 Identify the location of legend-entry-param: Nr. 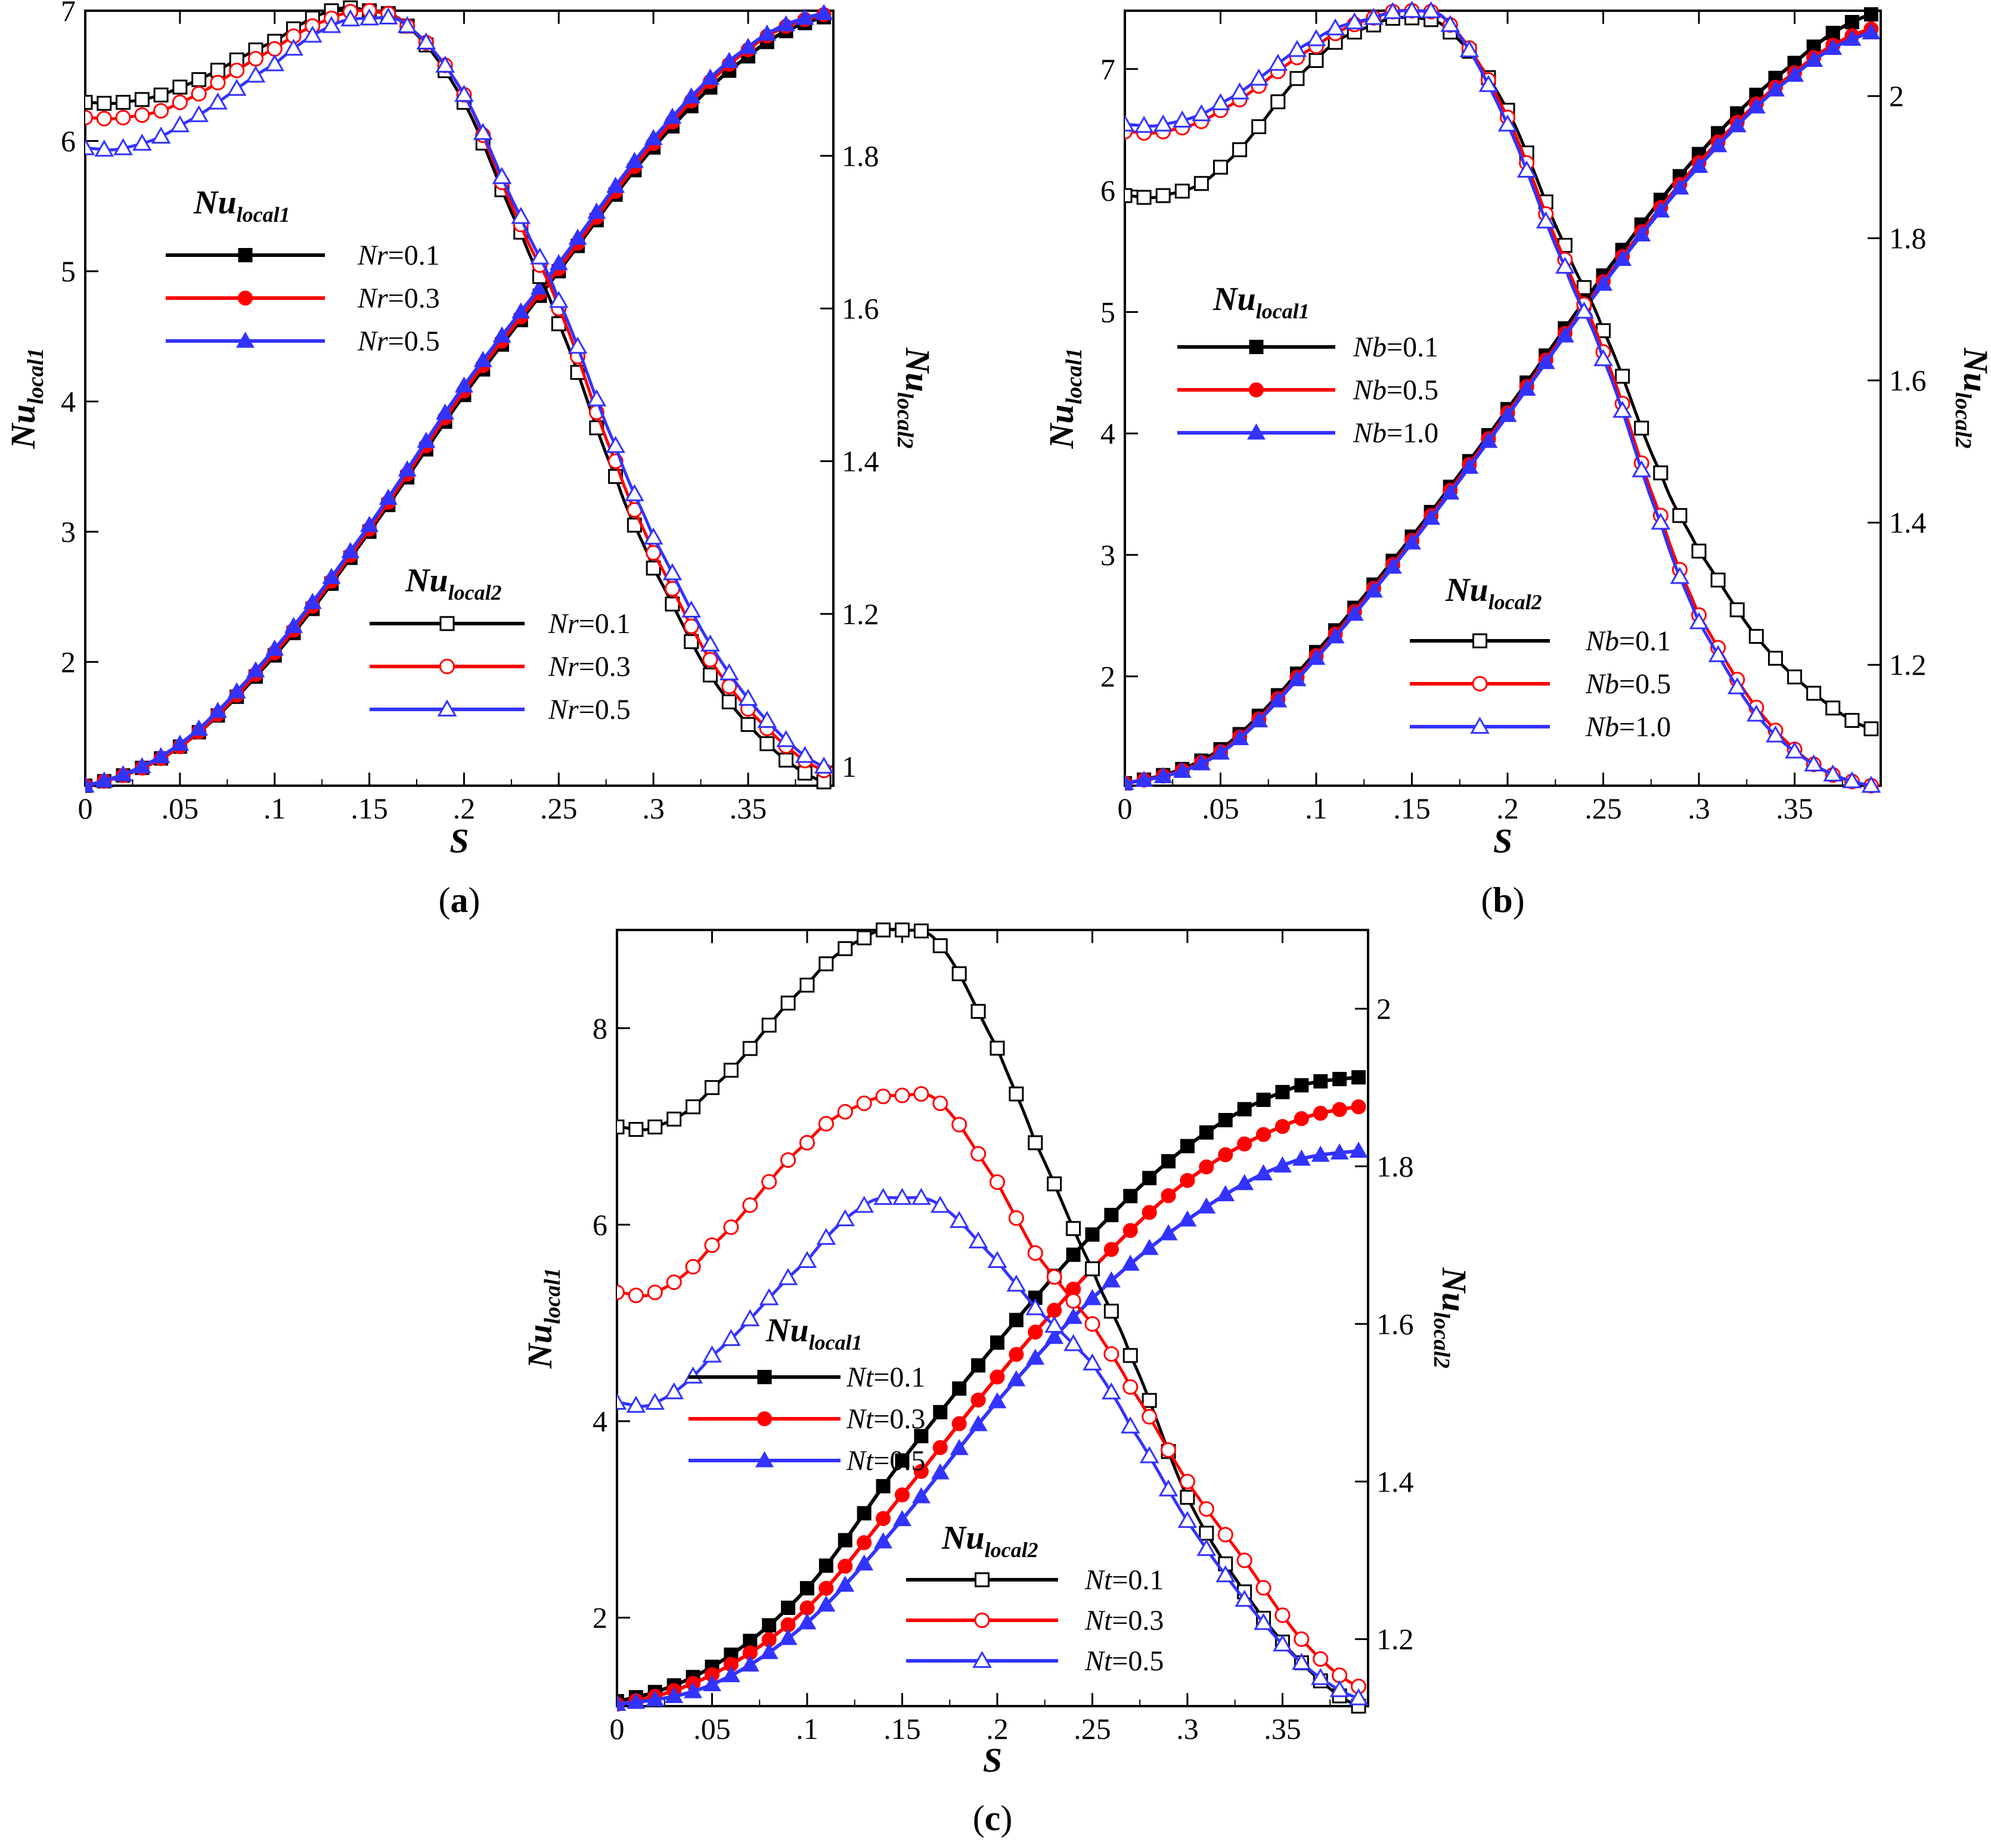
(564, 624).